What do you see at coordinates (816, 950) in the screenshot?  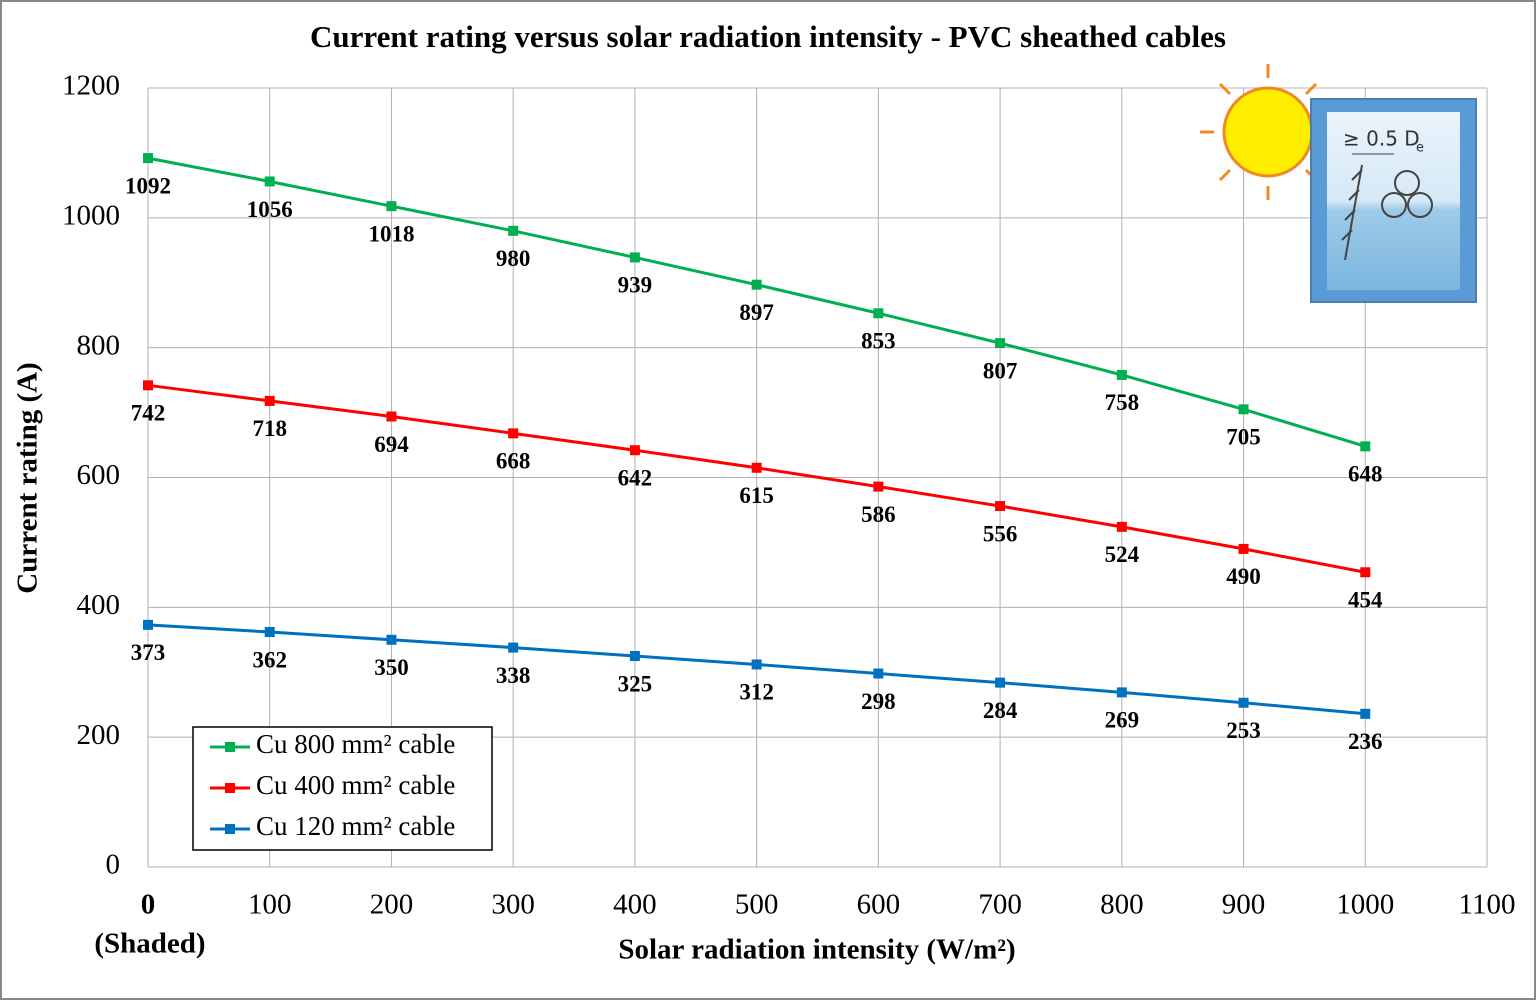 I see `x-axis-label: Solar radiation intensity (W/m²)` at bounding box center [816, 950].